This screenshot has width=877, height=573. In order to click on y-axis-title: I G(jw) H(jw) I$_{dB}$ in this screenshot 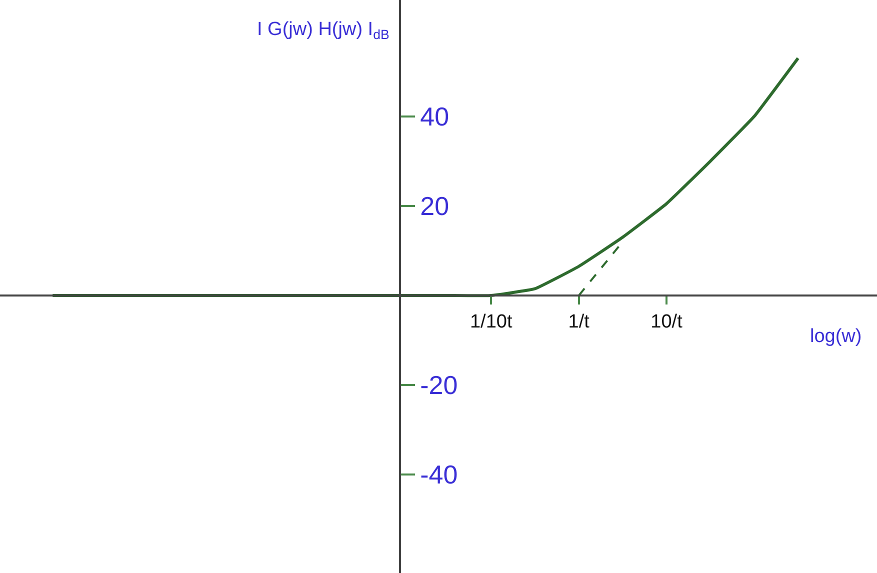, I will do `click(323, 30)`.